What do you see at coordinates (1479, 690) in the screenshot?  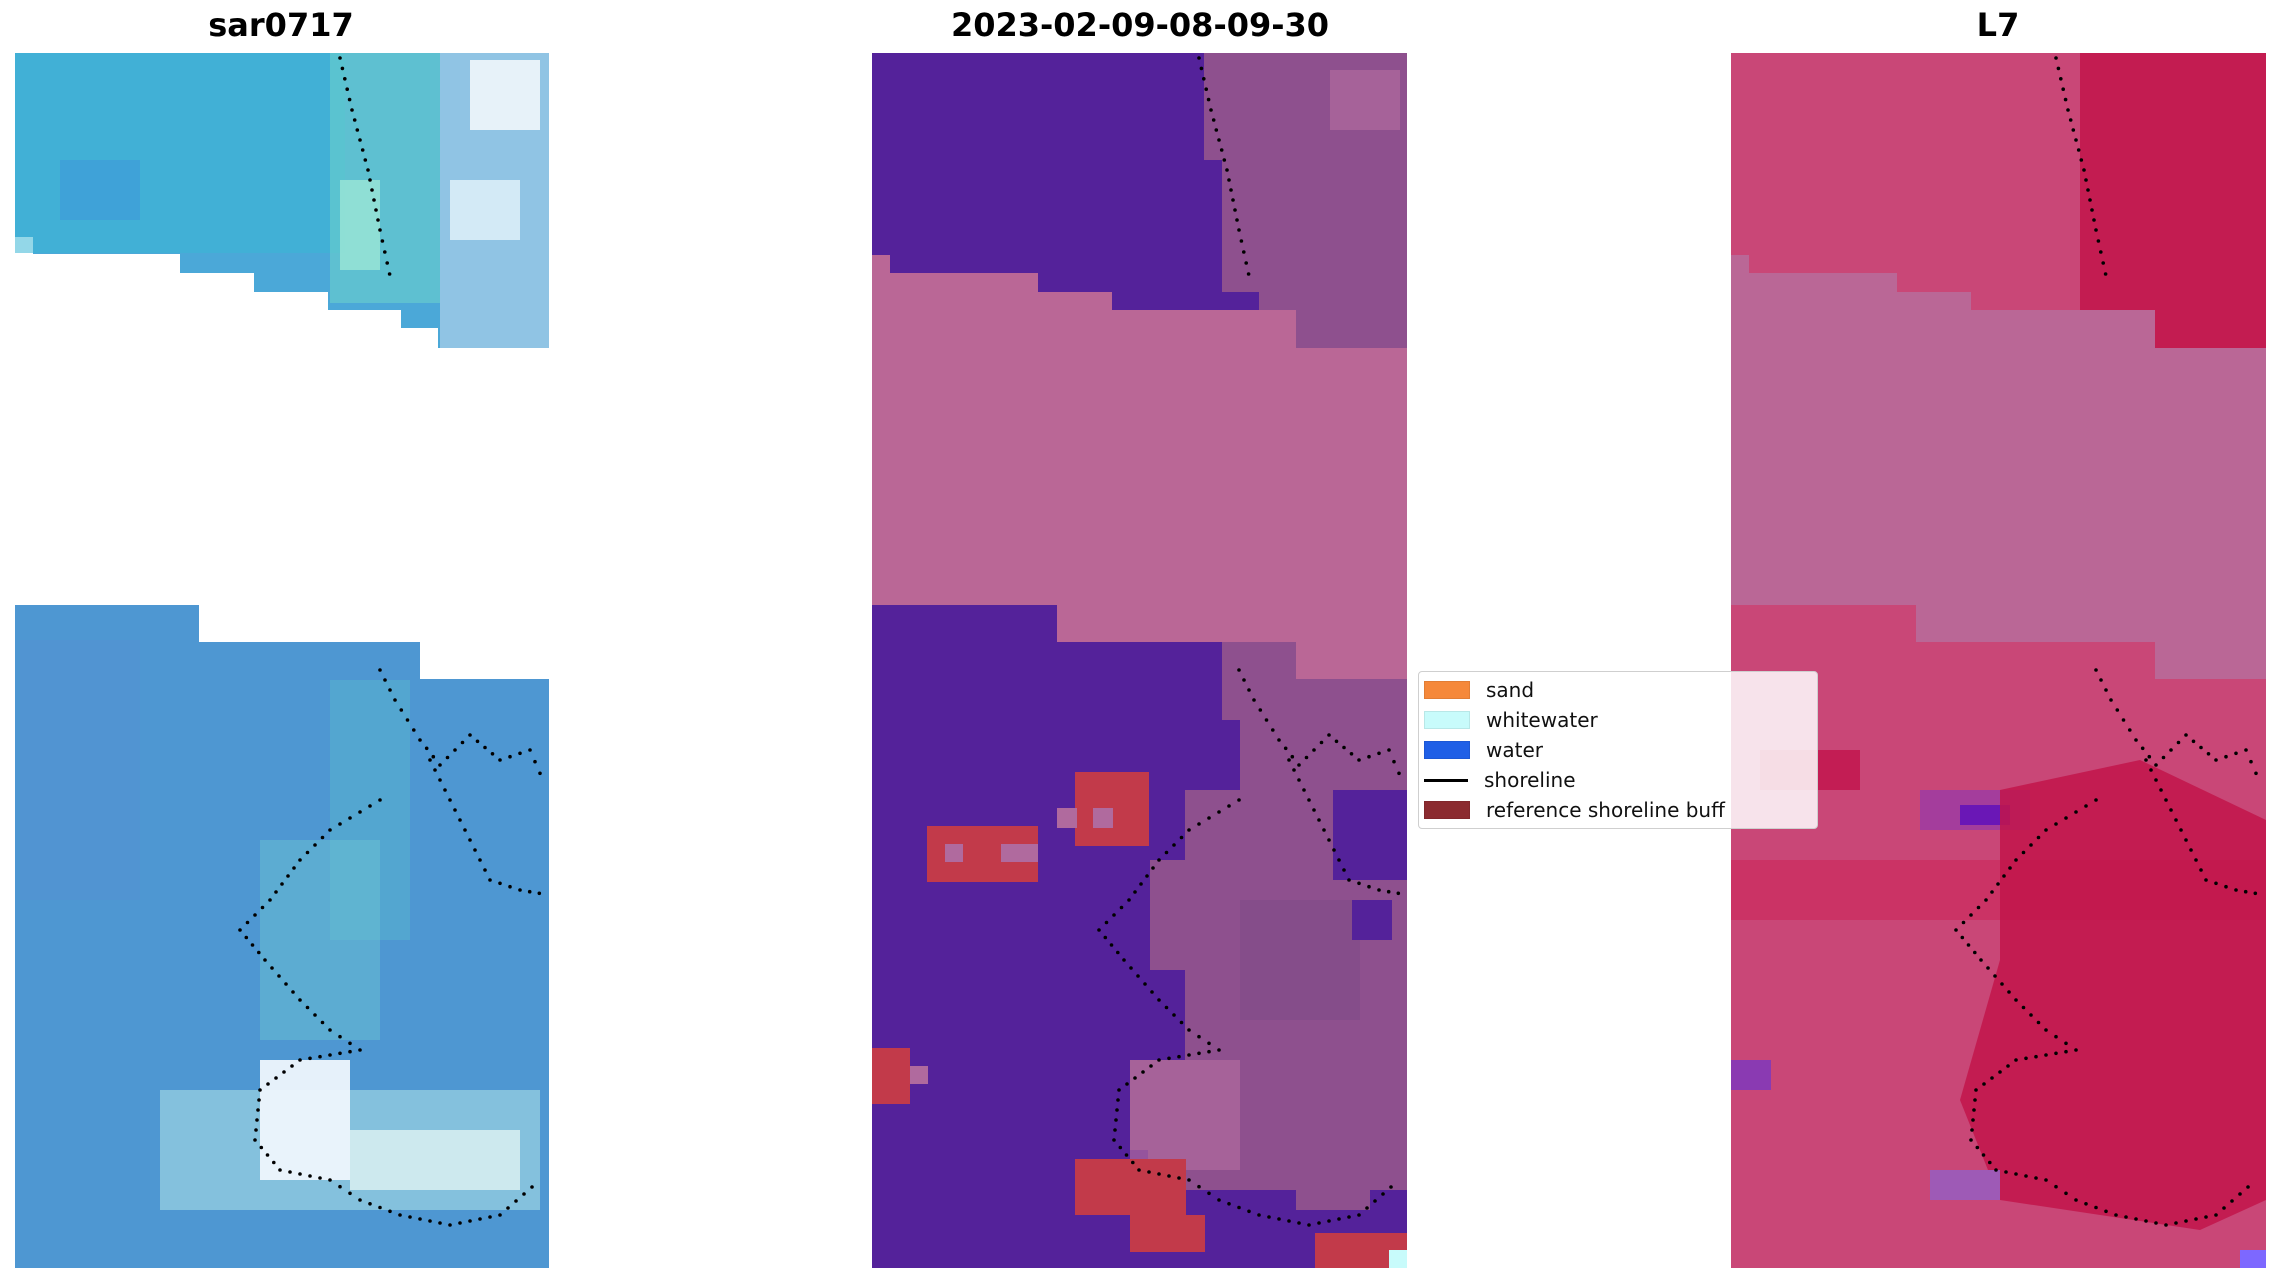 I see `legend-item-sand: sand` at bounding box center [1479, 690].